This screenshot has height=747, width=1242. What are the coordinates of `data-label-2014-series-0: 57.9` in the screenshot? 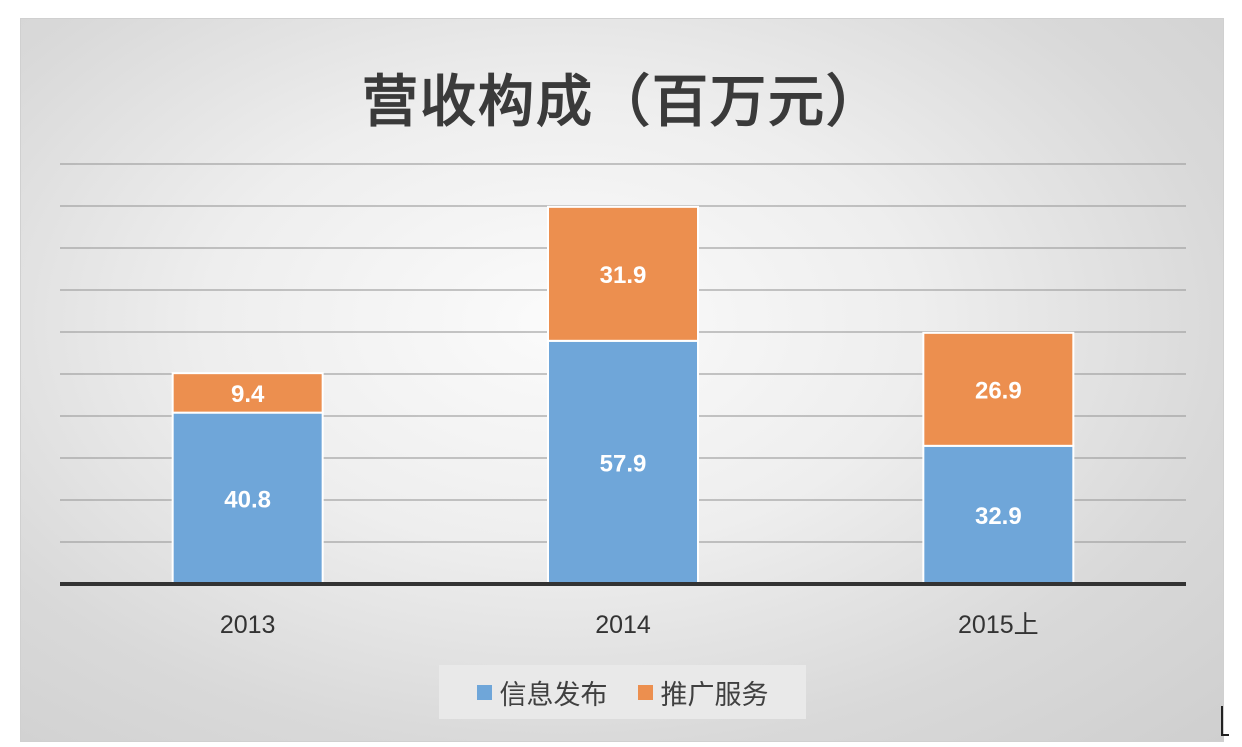 It's located at (623, 463).